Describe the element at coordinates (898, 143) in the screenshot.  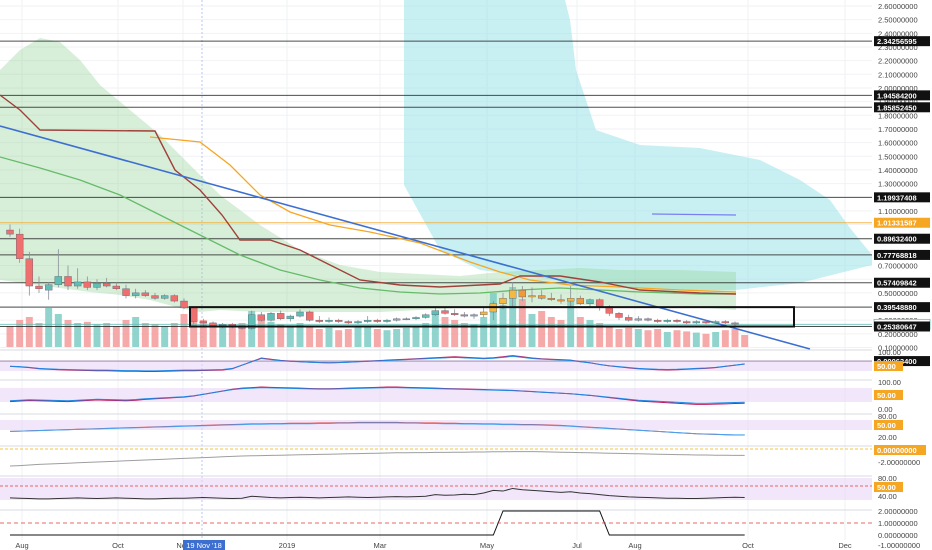
I see `price-tick-label: 1.60000000` at that location.